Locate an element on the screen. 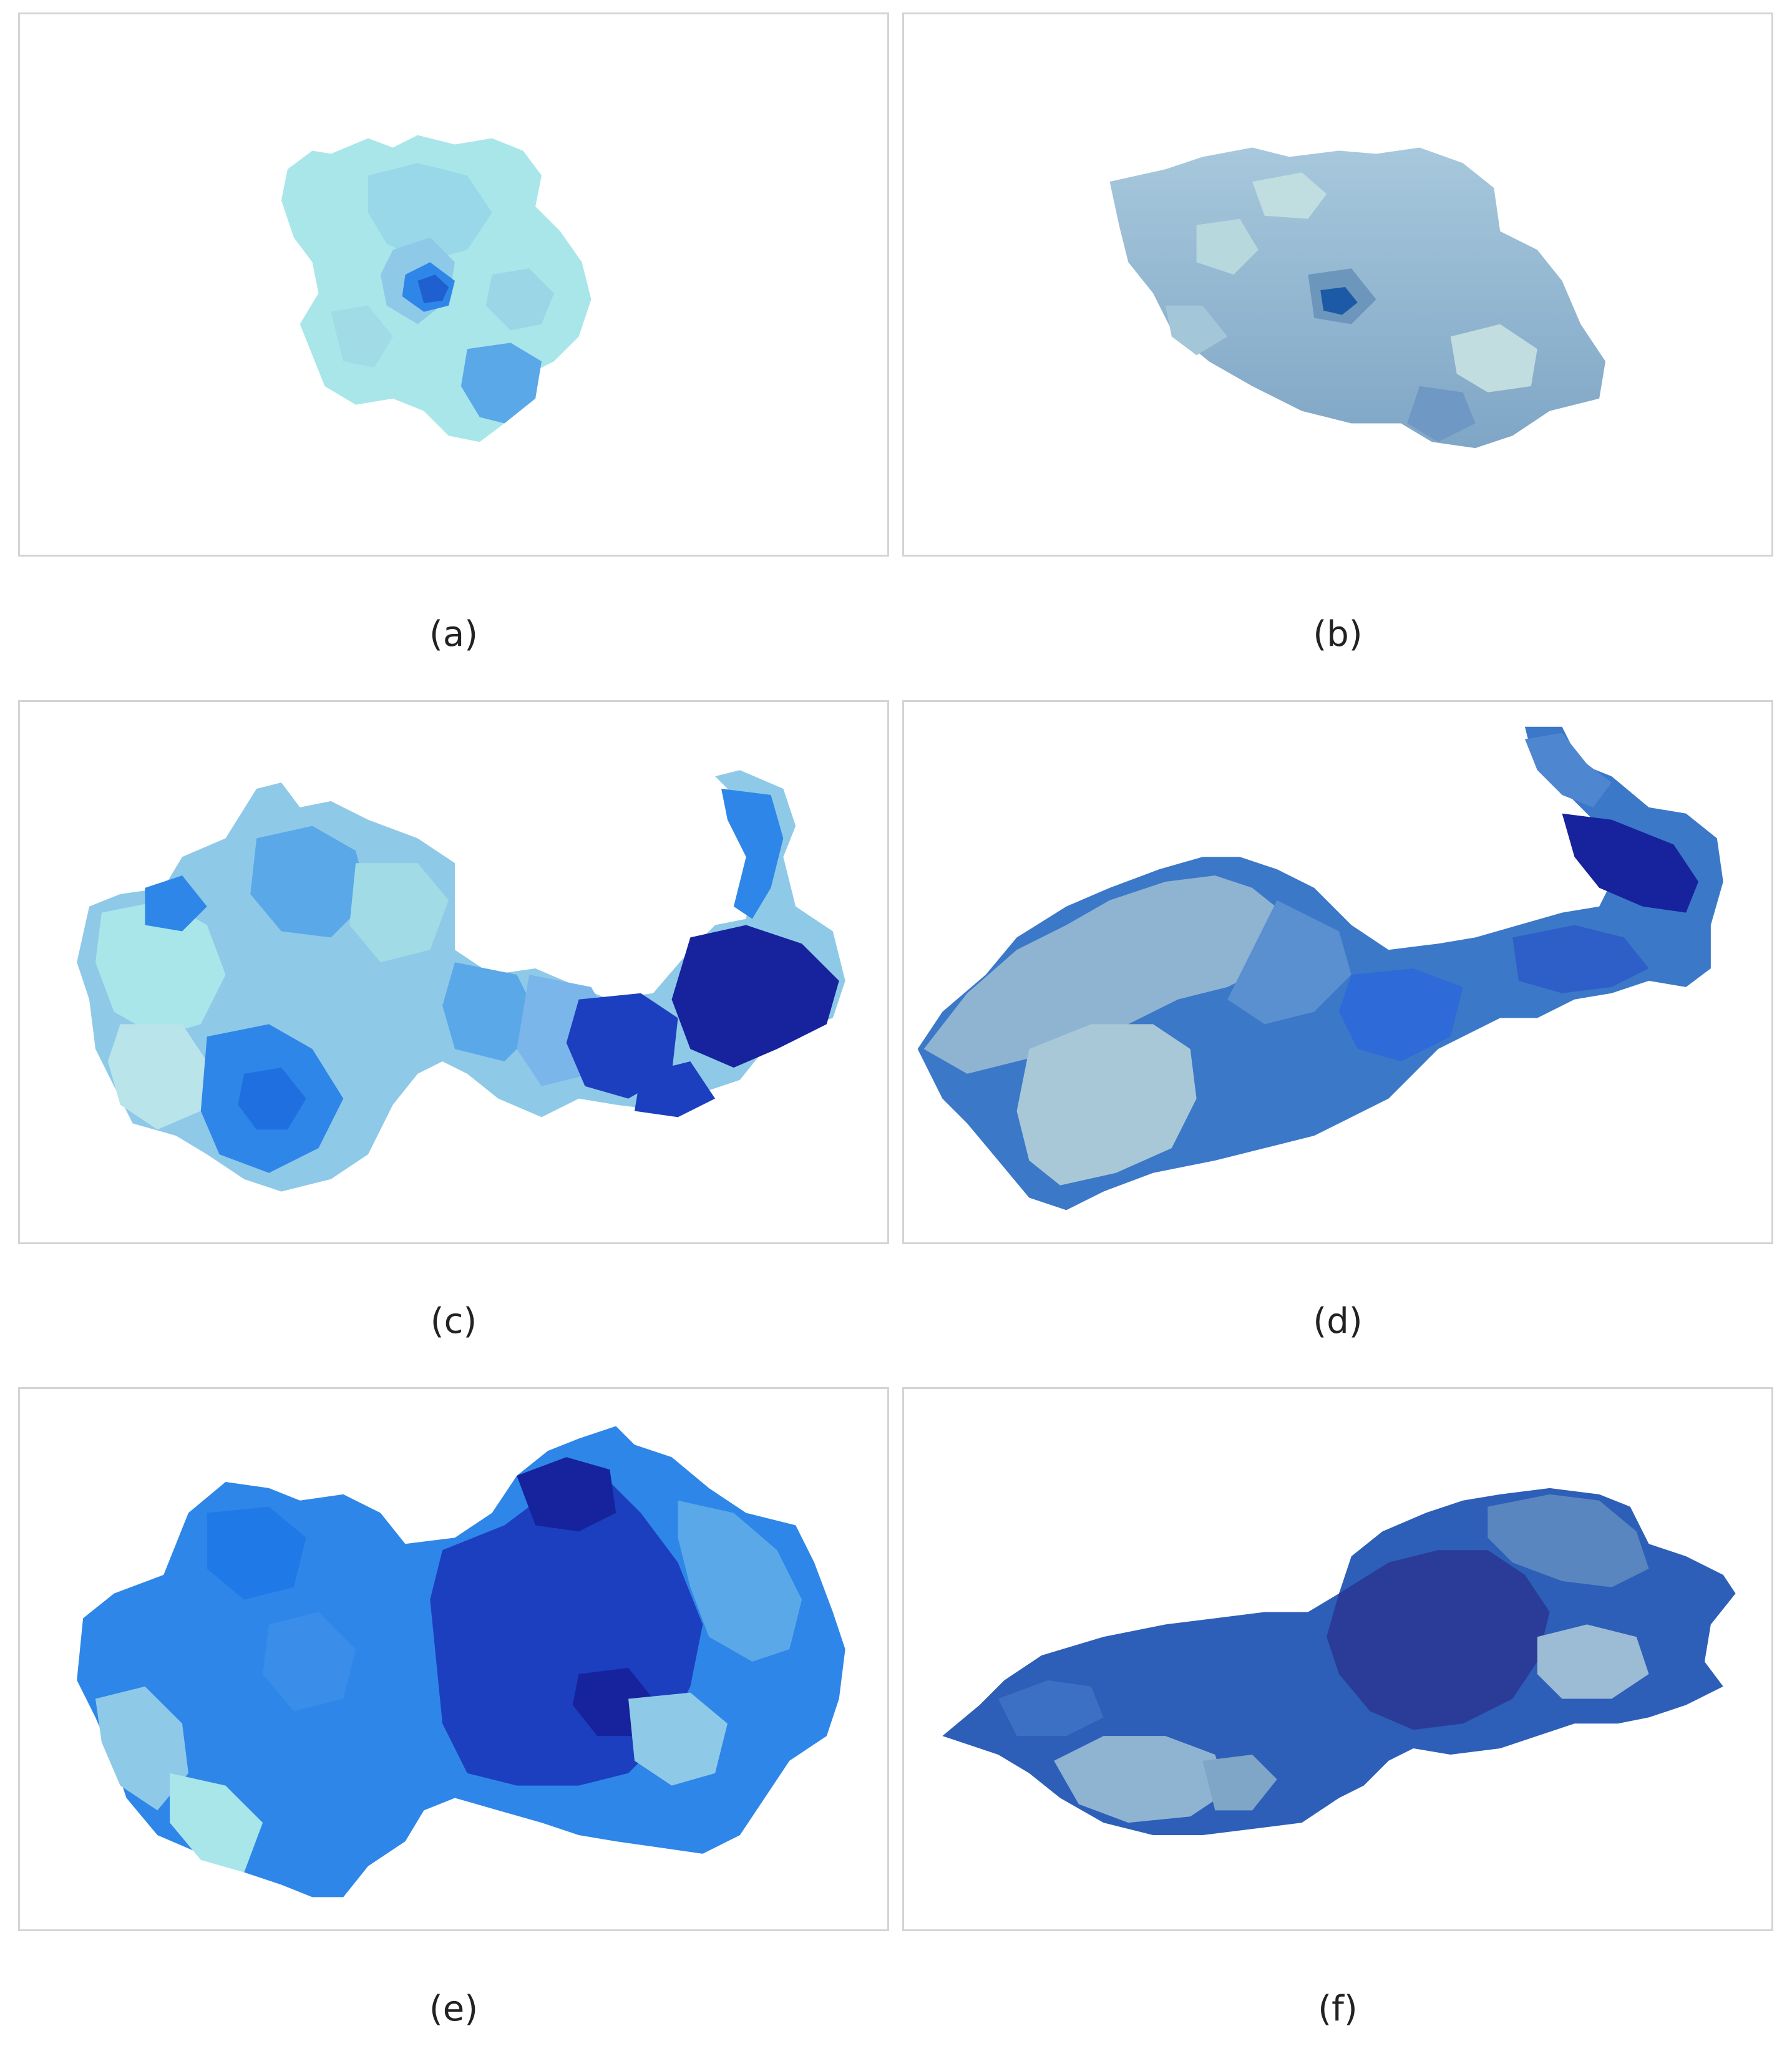 The image size is (1792, 2056). panel-a-image is located at coordinates (453, 284).